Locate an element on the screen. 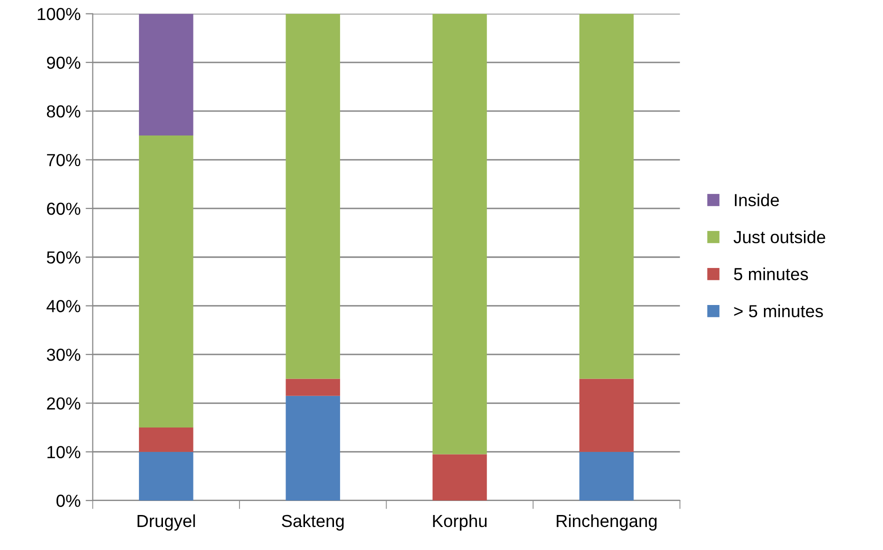 The height and width of the screenshot is (550, 883). legend-label: Inside is located at coordinates (756, 200).